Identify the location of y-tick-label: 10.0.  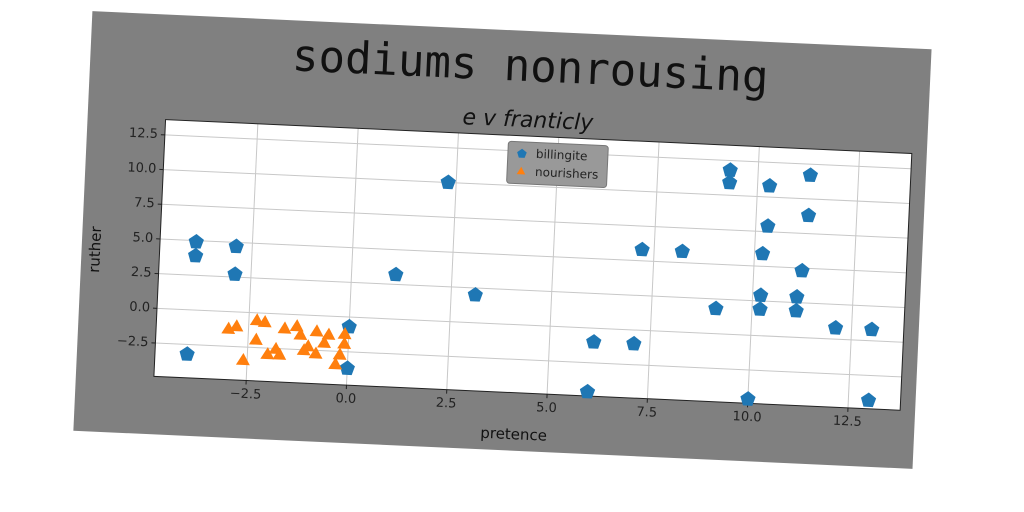
(142, 168).